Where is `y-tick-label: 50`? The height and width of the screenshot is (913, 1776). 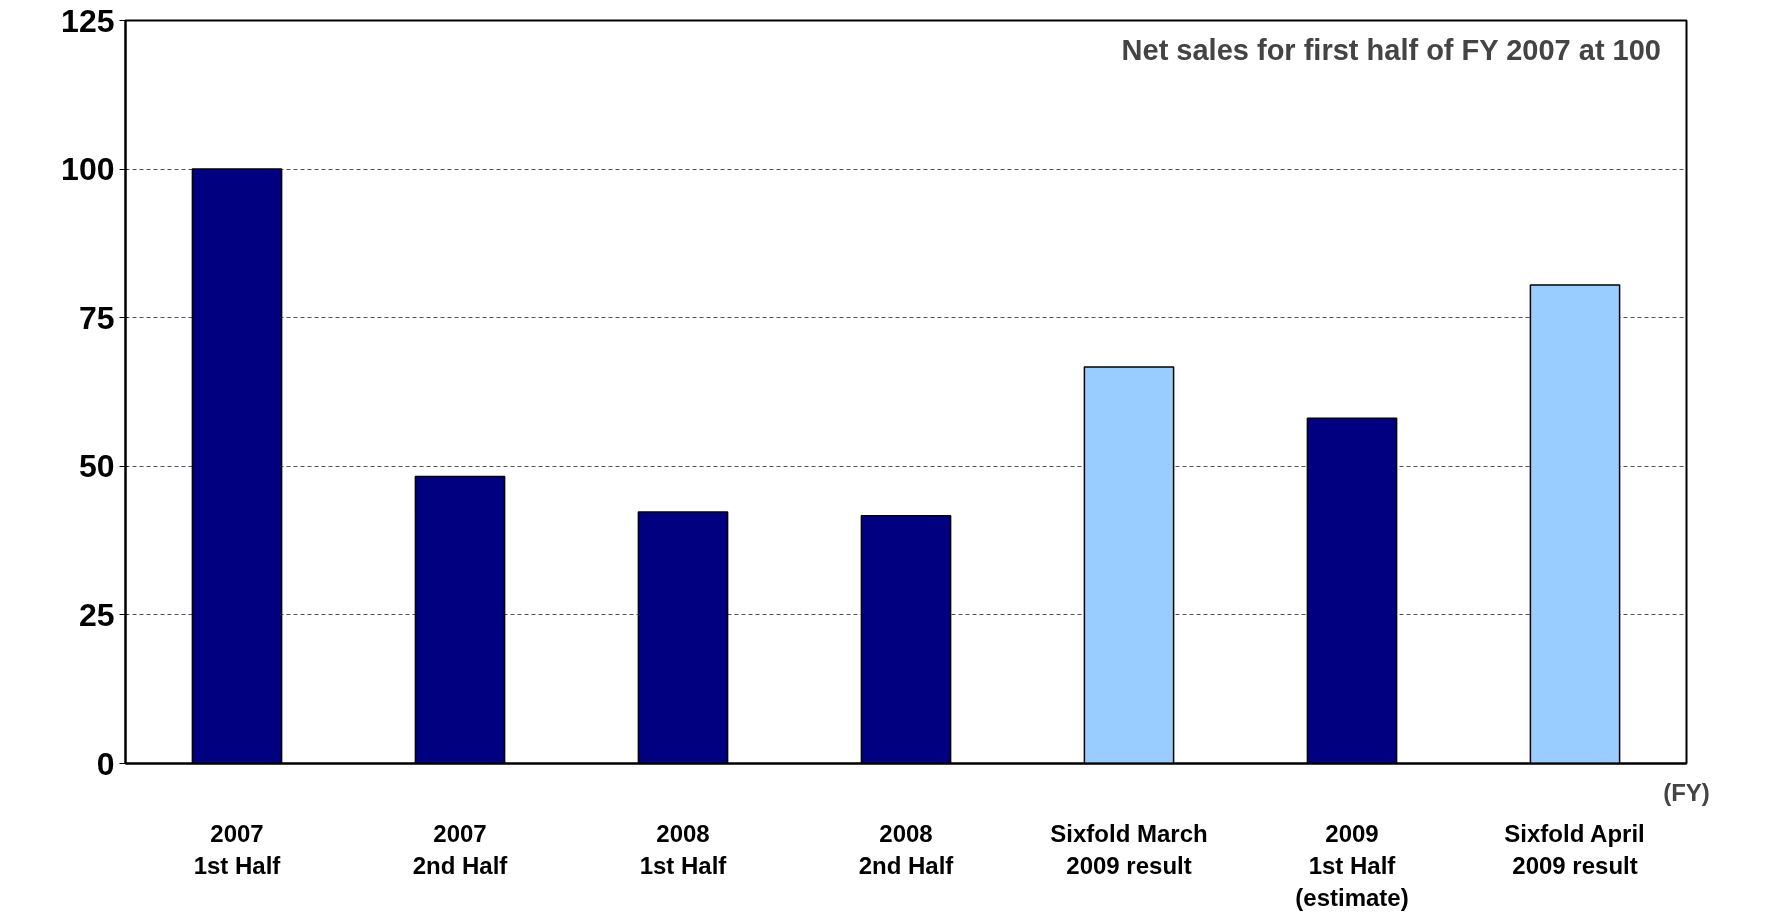
y-tick-label: 50 is located at coordinates (96, 466).